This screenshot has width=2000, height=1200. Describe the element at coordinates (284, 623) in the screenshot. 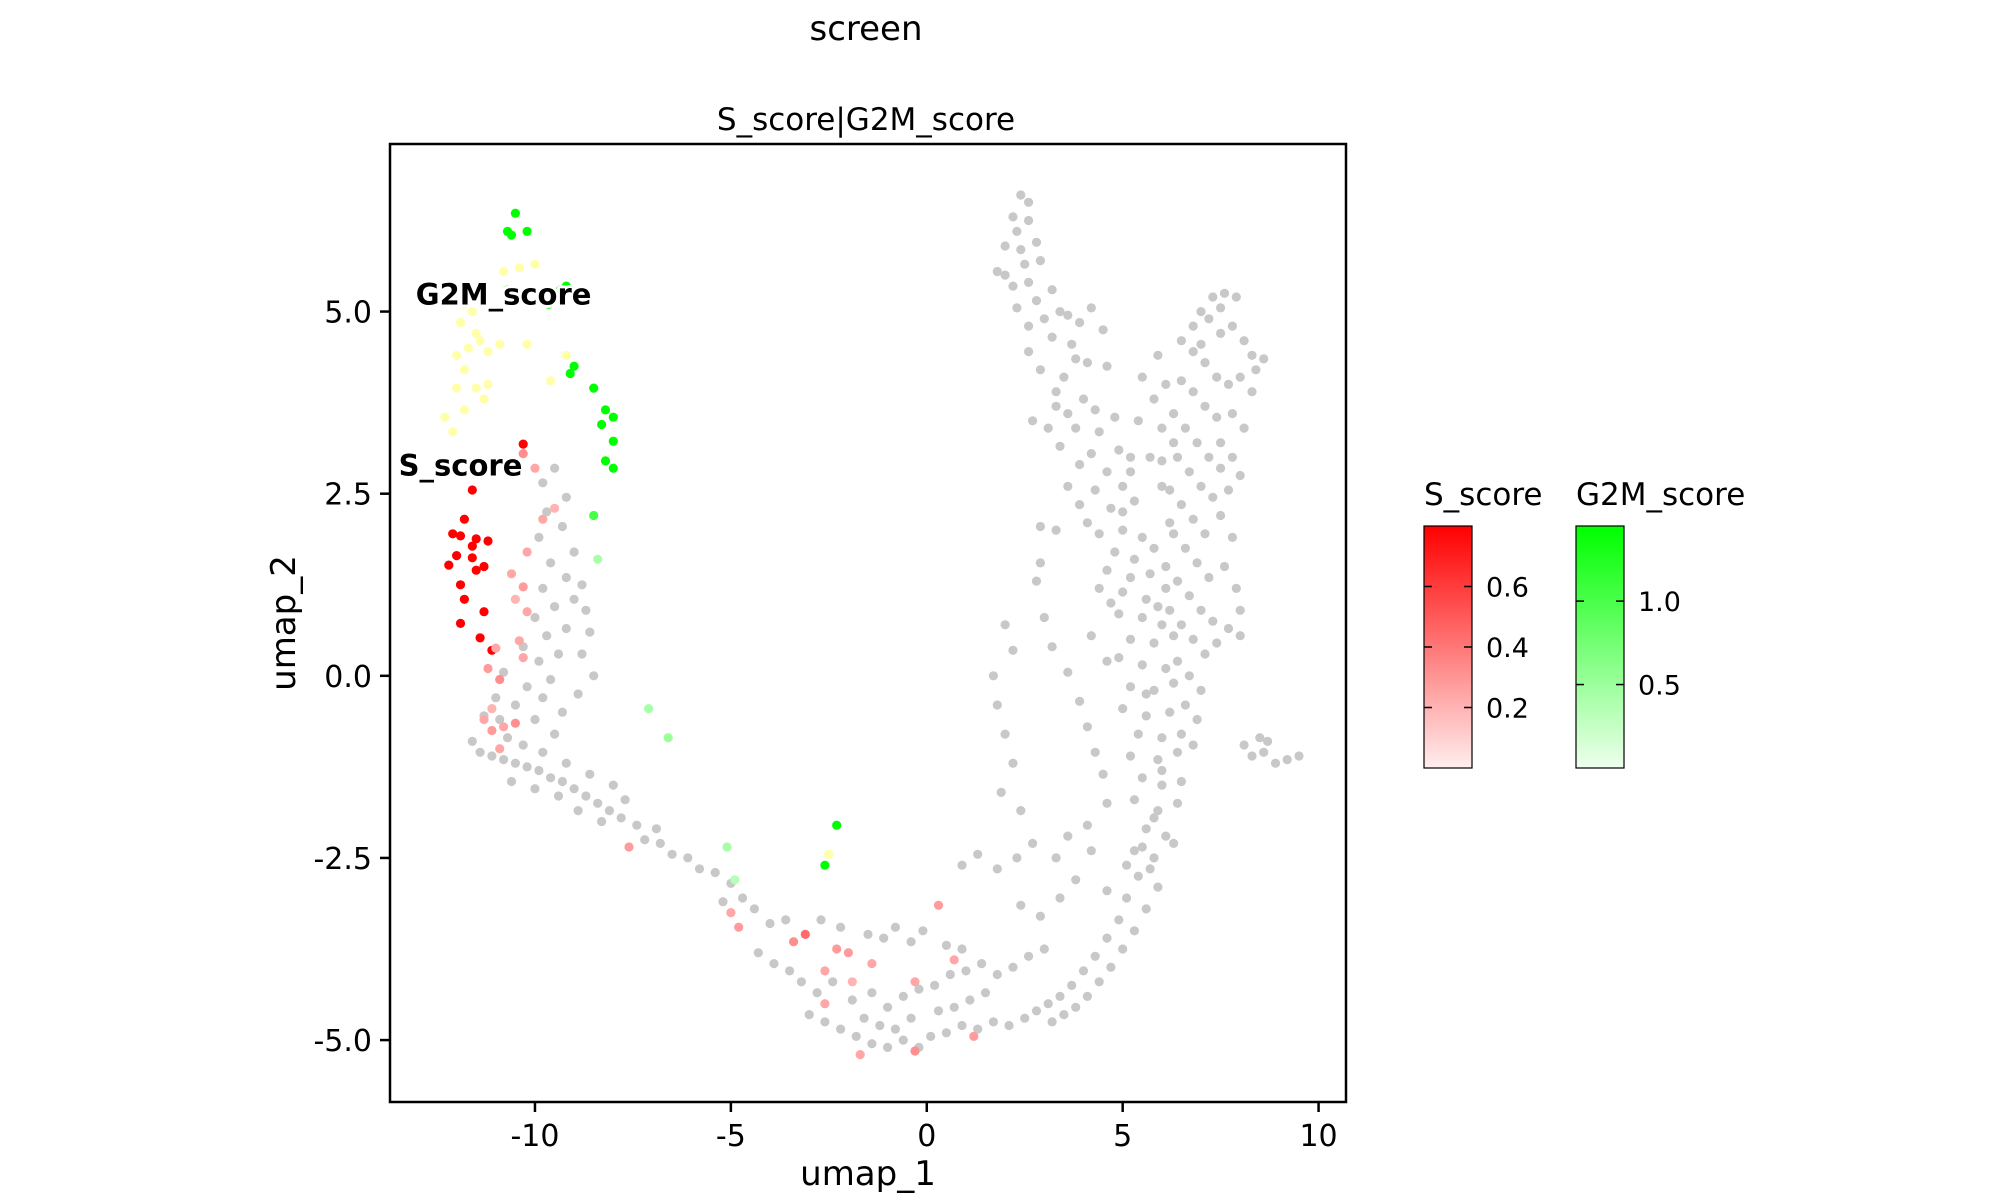

I see `y-axis-label: umap_2` at that location.